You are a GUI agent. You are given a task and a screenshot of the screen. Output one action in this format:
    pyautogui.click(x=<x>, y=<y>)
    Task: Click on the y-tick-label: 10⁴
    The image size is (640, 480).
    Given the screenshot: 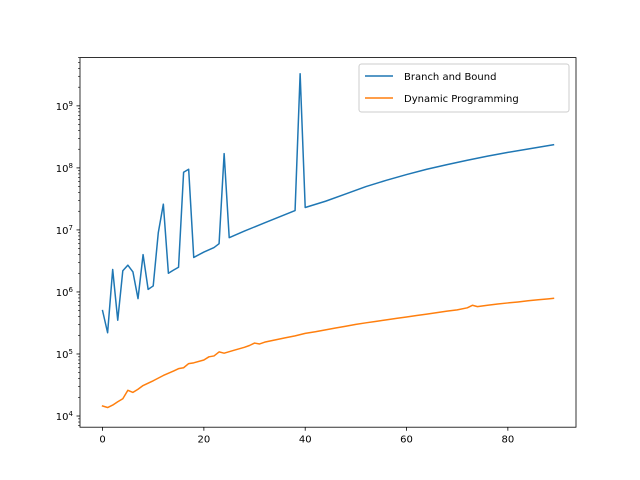 What is the action you would take?
    pyautogui.click(x=65, y=416)
    